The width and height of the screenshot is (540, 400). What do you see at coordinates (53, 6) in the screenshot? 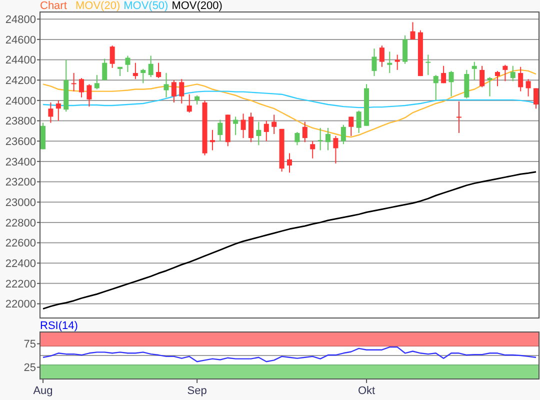
I see `chart-title: Chart` at bounding box center [53, 6].